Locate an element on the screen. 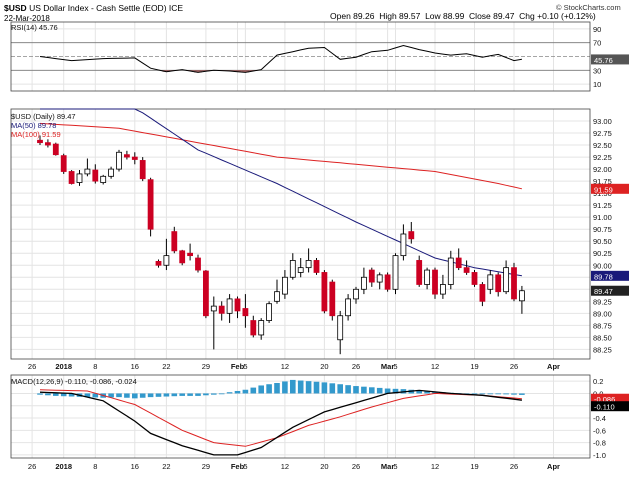 Image resolution: width=640 pixels, height=477 pixels. rsi-oversold-fill is located at coordinates (210, 71).